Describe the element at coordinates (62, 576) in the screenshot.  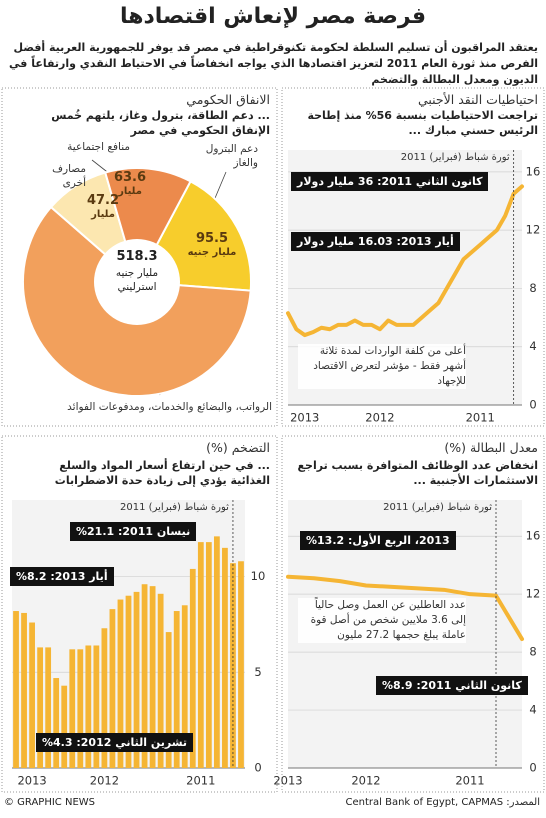
I see `callout: أيار 2013: 8.2%` at that location.